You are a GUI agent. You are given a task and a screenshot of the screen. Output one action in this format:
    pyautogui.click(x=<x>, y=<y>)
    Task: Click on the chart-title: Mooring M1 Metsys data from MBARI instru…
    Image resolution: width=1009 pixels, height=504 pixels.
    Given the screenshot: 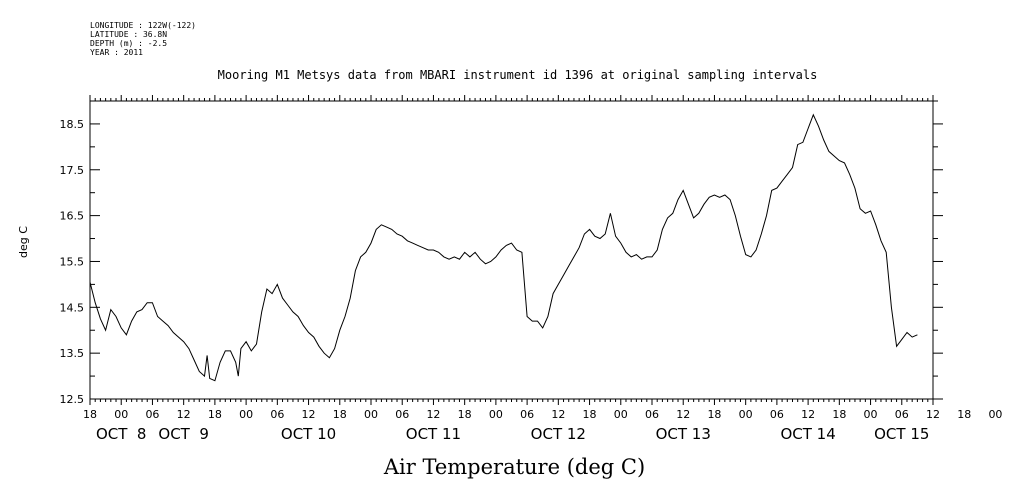 What is the action you would take?
    pyautogui.click(x=517, y=75)
    